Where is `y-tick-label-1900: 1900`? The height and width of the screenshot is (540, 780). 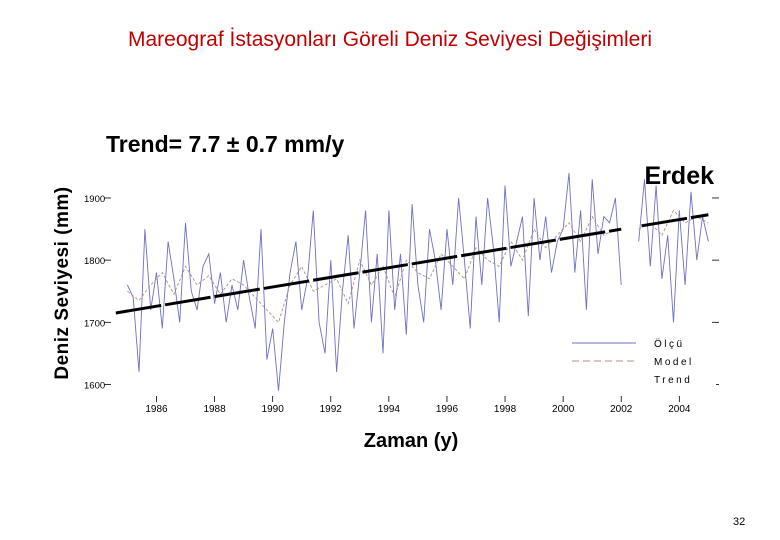 y-tick-label-1900: 1900 is located at coordinates (94, 199).